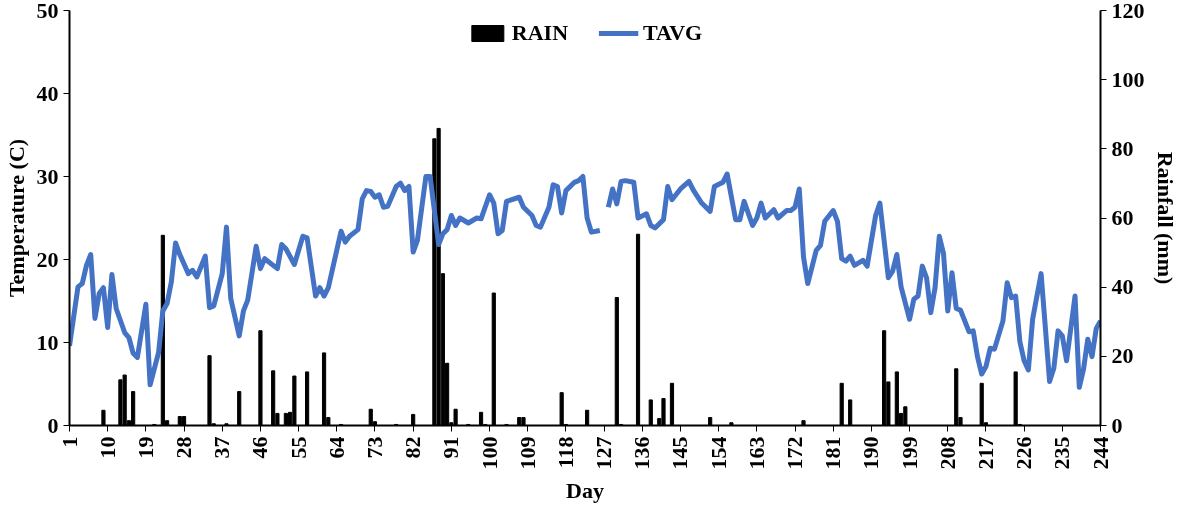  What do you see at coordinates (585, 490) in the screenshot?
I see `x-axis-title: Day` at bounding box center [585, 490].